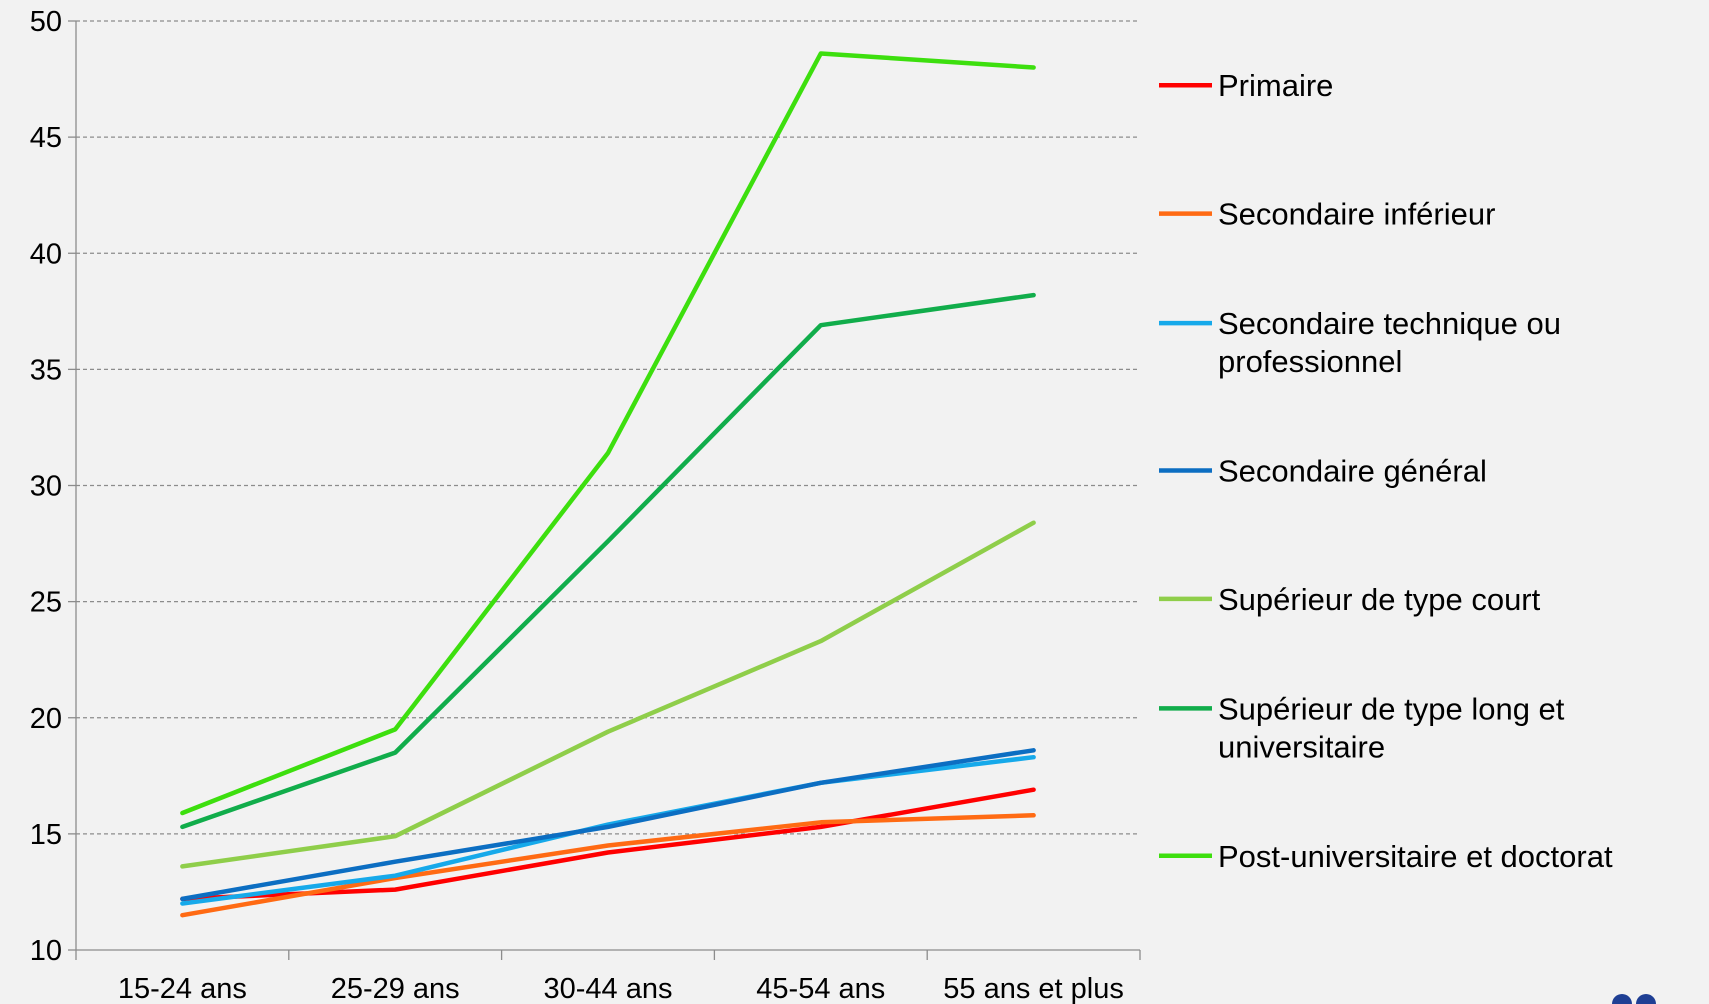  What do you see at coordinates (1634, 999) in the screenshot?
I see `corner-logo-fragment` at bounding box center [1634, 999].